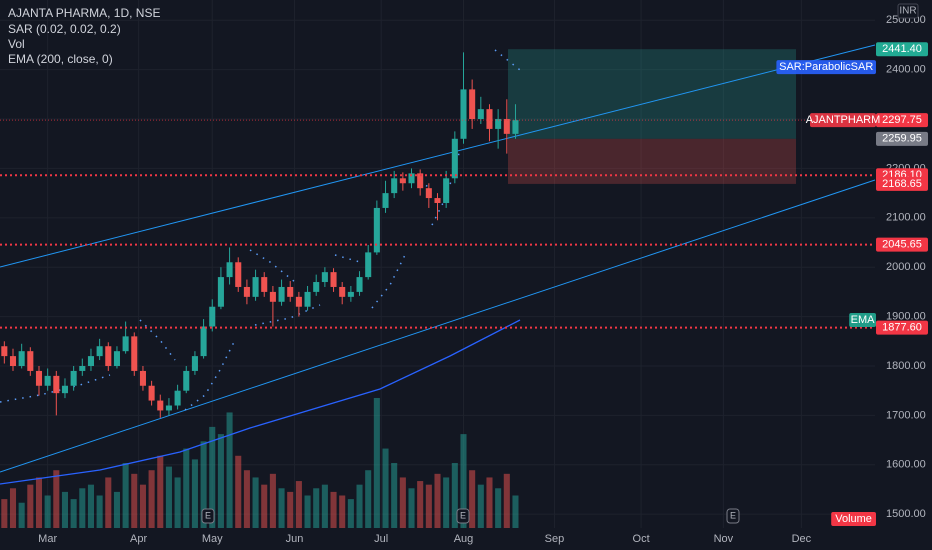 This screenshot has width=932, height=550. I want to click on currency-box, so click(908, 11).